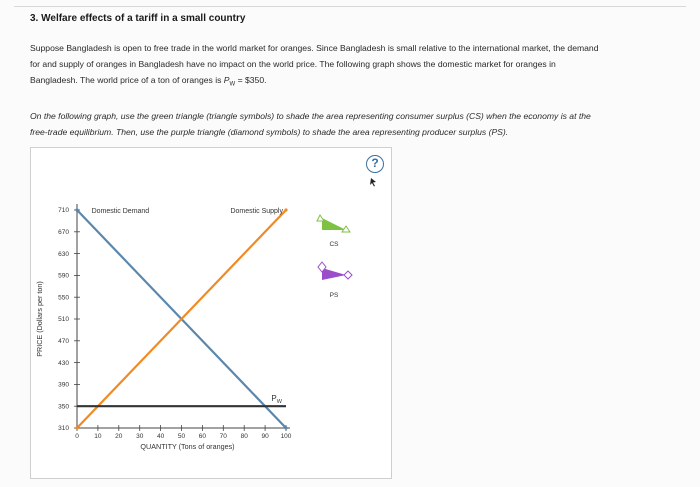  What do you see at coordinates (224, 436) in the screenshot?
I see `x-tick-label: 70` at bounding box center [224, 436].